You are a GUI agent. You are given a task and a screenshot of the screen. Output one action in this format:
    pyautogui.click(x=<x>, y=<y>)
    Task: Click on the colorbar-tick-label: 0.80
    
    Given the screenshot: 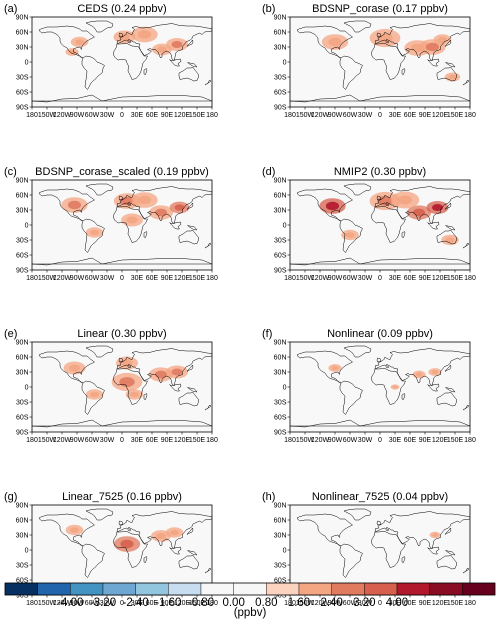 What is the action you would take?
    pyautogui.click(x=266, y=603)
    